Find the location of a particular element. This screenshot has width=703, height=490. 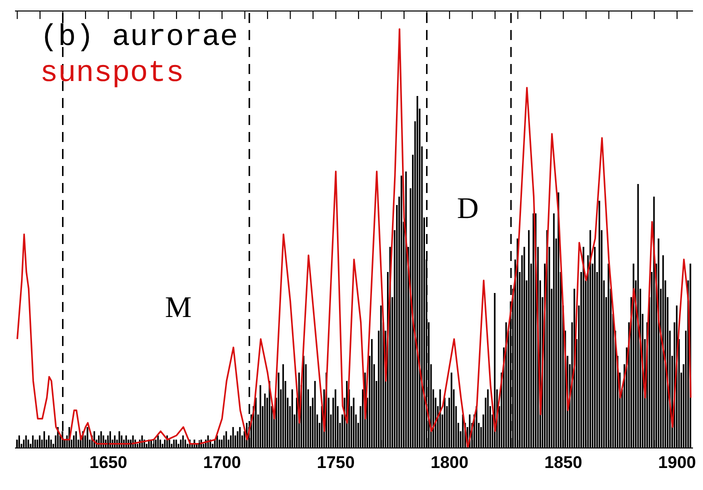

x-tick-label: 1800 is located at coordinates (449, 462).